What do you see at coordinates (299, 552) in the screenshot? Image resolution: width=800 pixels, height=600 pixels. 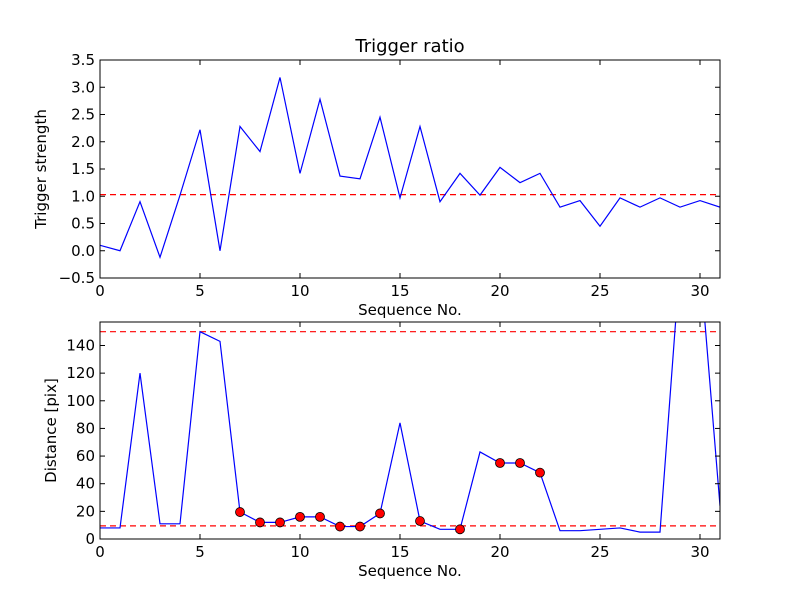 I see `bottom-x-tick-label: 10` at bounding box center [299, 552].